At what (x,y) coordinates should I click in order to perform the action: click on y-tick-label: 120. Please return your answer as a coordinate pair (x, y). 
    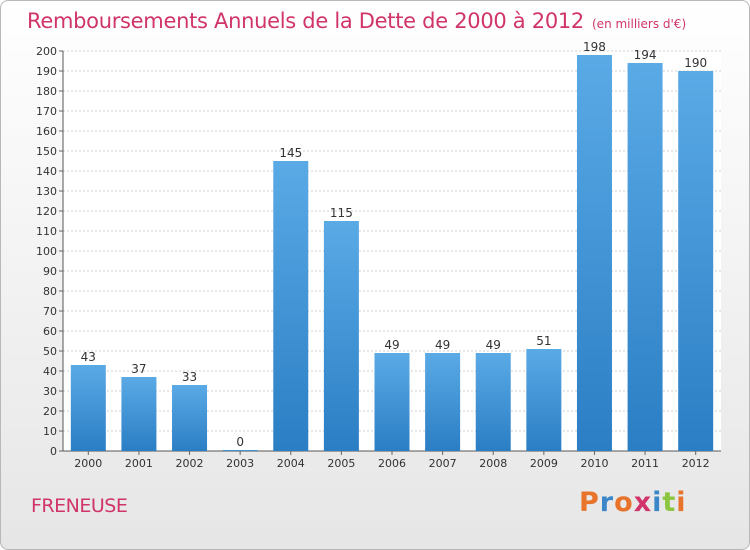
    Looking at the image, I should click on (46, 211).